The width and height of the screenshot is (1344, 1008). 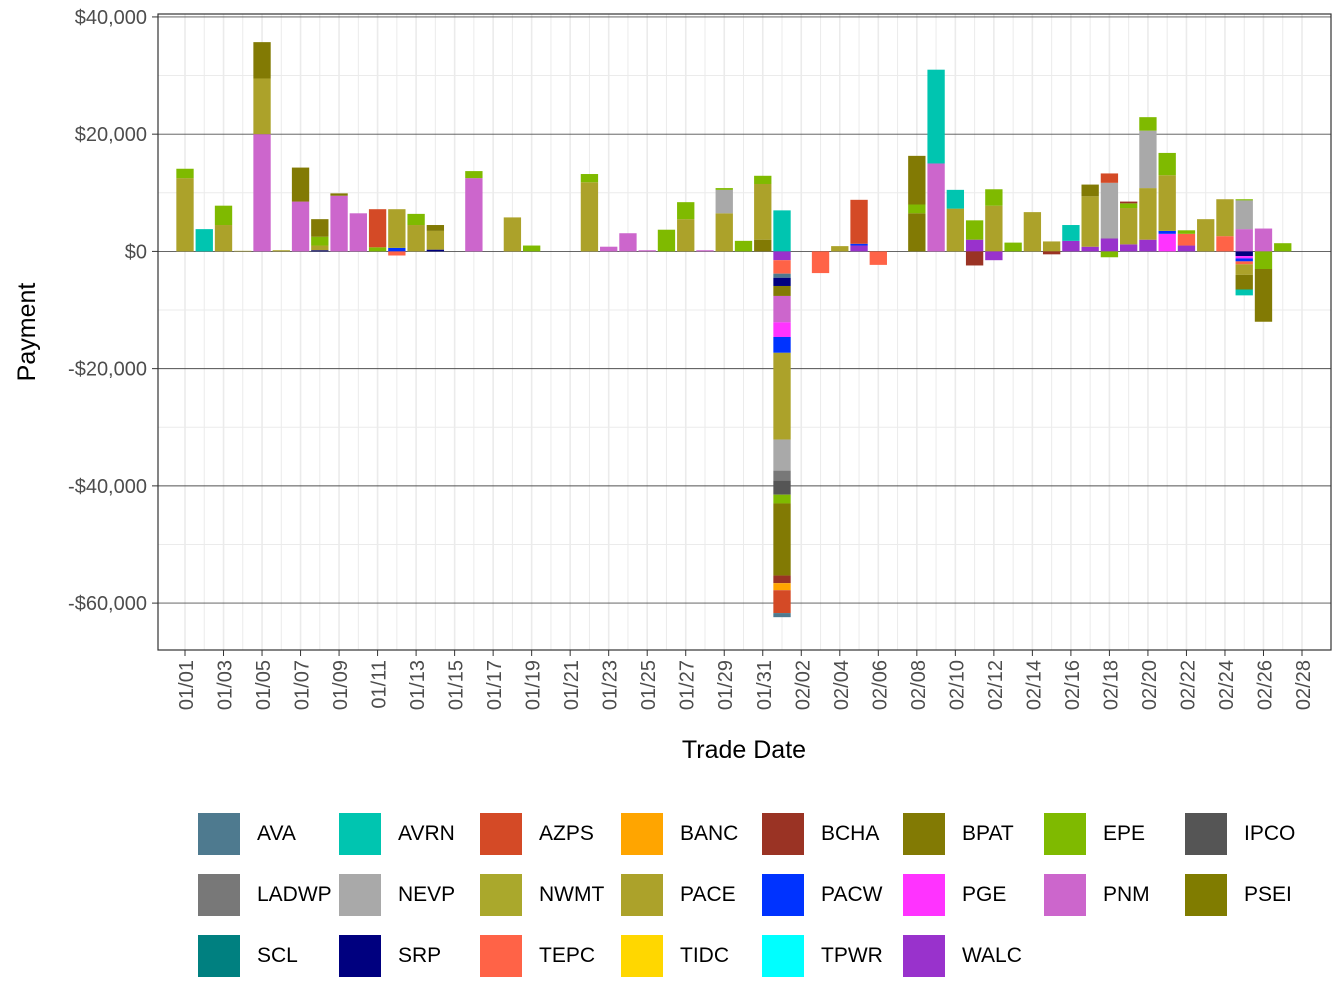 What do you see at coordinates (996, 685) in the screenshot?
I see `x-tick-label: 02/12` at bounding box center [996, 685].